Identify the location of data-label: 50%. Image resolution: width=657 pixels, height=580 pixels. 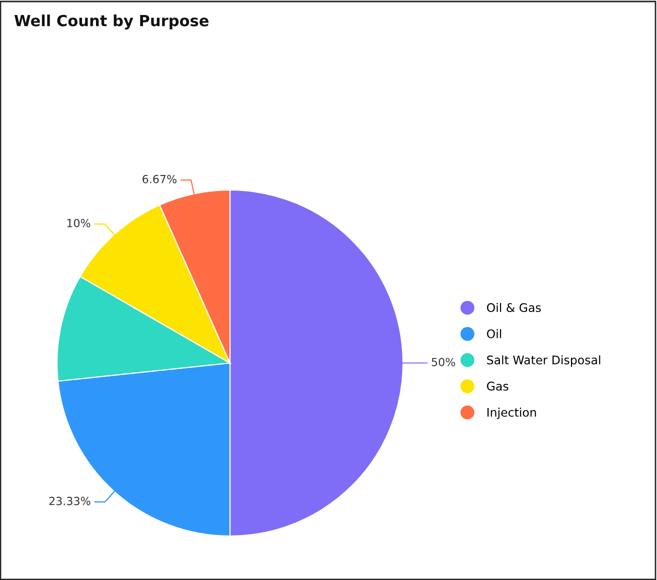
(444, 362).